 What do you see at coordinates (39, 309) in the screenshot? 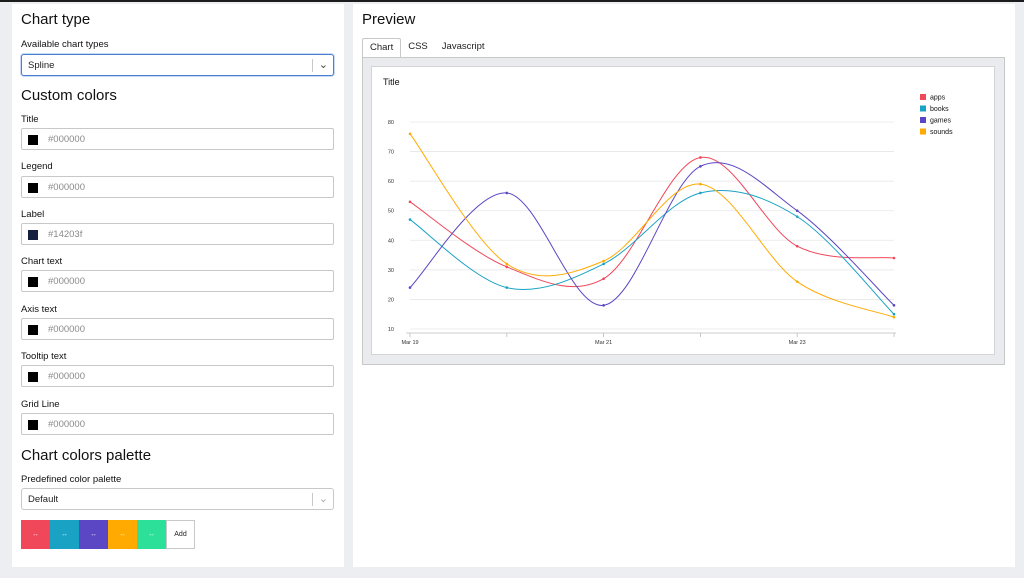
I see `color-label-axis-text: Axis text` at bounding box center [39, 309].